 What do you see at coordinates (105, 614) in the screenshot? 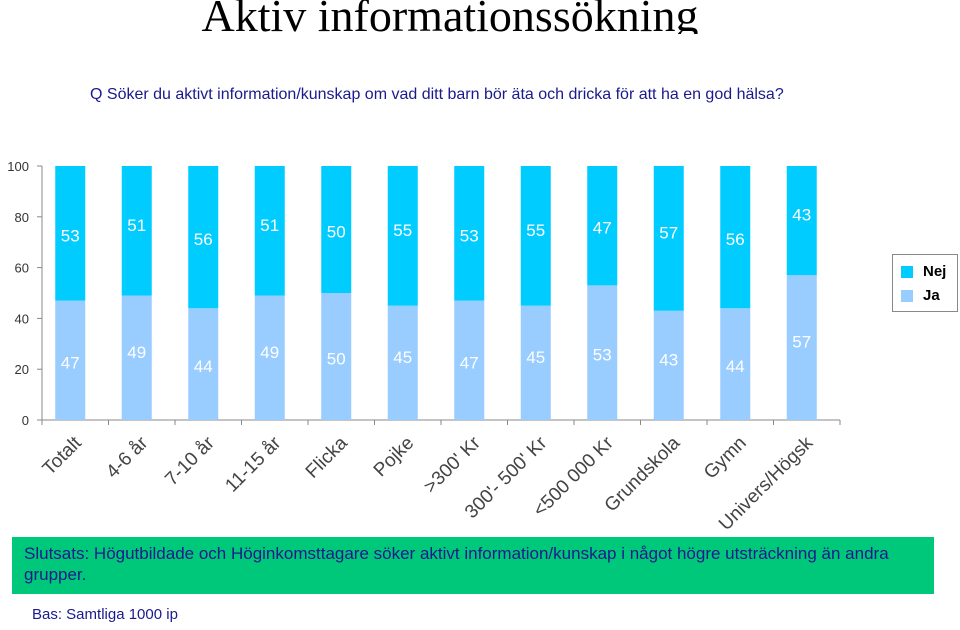
I see `base-note: Bas: Samtliga 1000 ip` at bounding box center [105, 614].